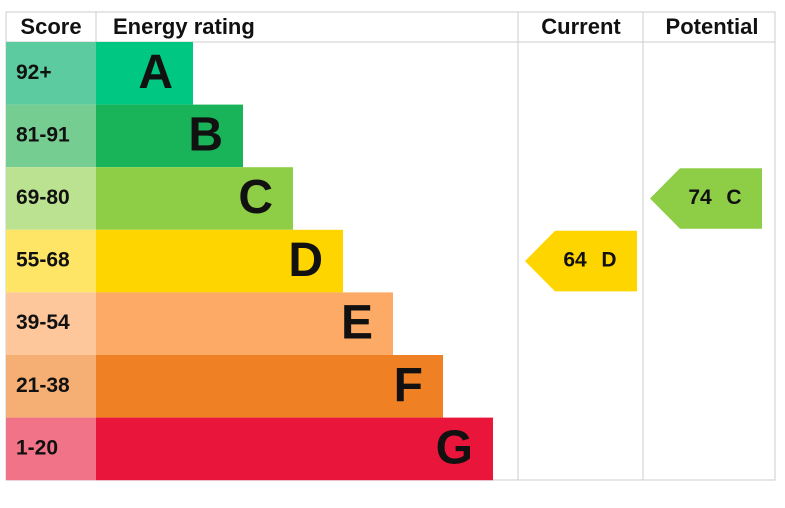  What do you see at coordinates (155, 72) in the screenshot?
I see `rating-letter: A` at bounding box center [155, 72].